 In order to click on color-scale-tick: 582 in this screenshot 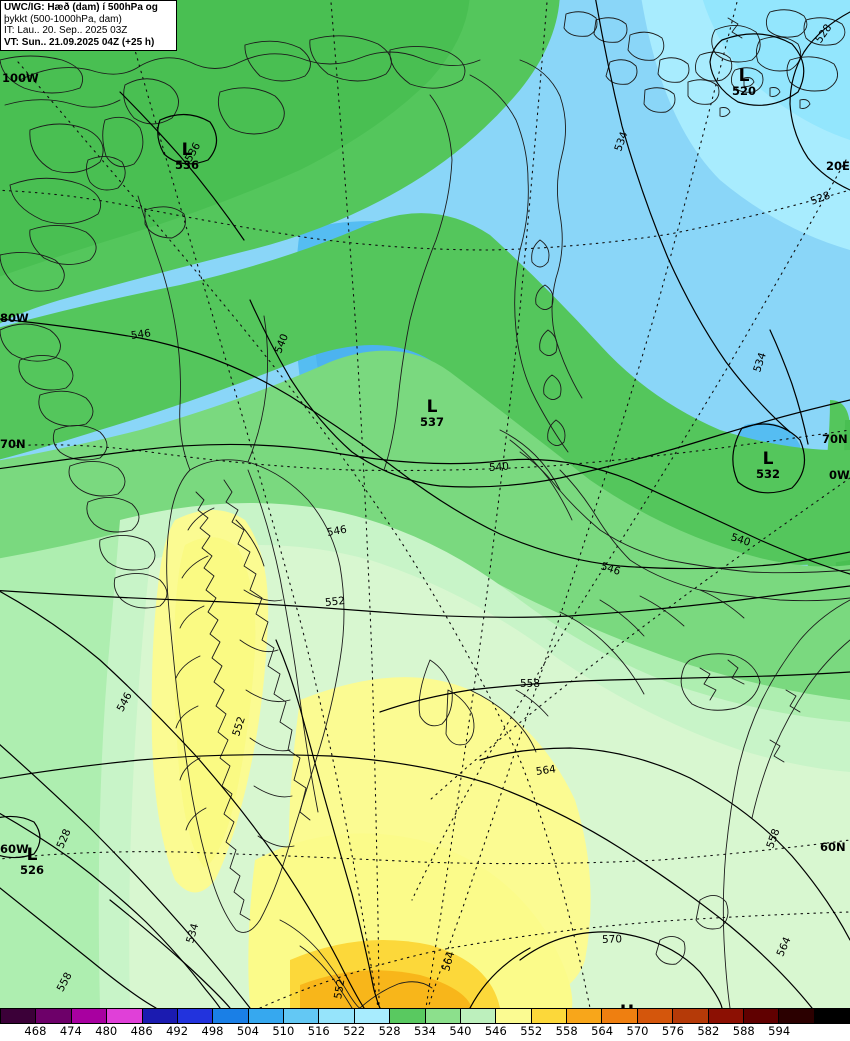, I will do `click(708, 1031)`.